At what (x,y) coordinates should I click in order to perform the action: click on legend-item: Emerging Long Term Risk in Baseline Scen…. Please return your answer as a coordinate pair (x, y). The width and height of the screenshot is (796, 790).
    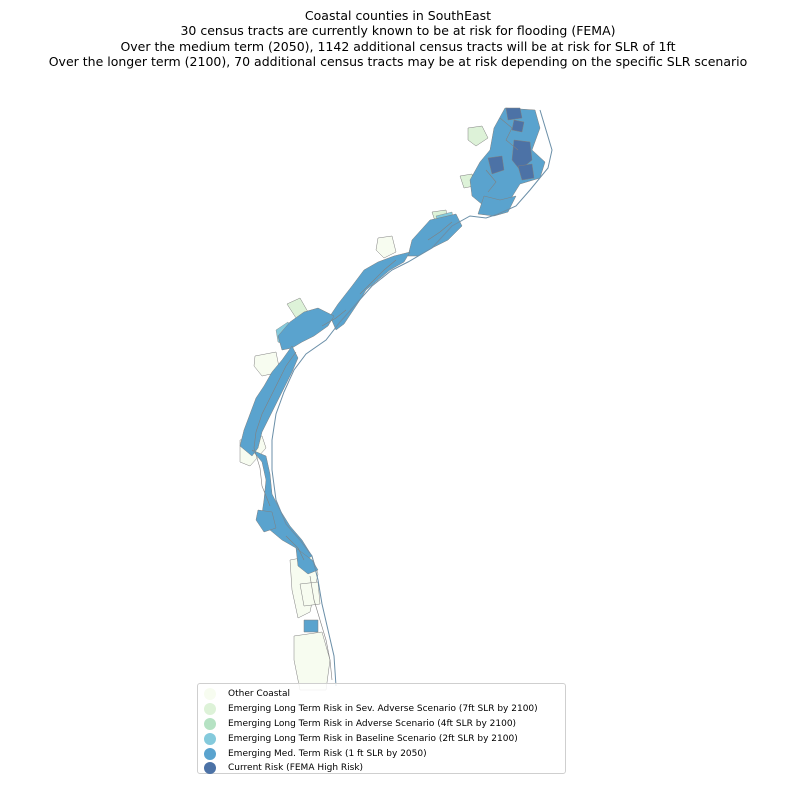
    Looking at the image, I should click on (384, 738).